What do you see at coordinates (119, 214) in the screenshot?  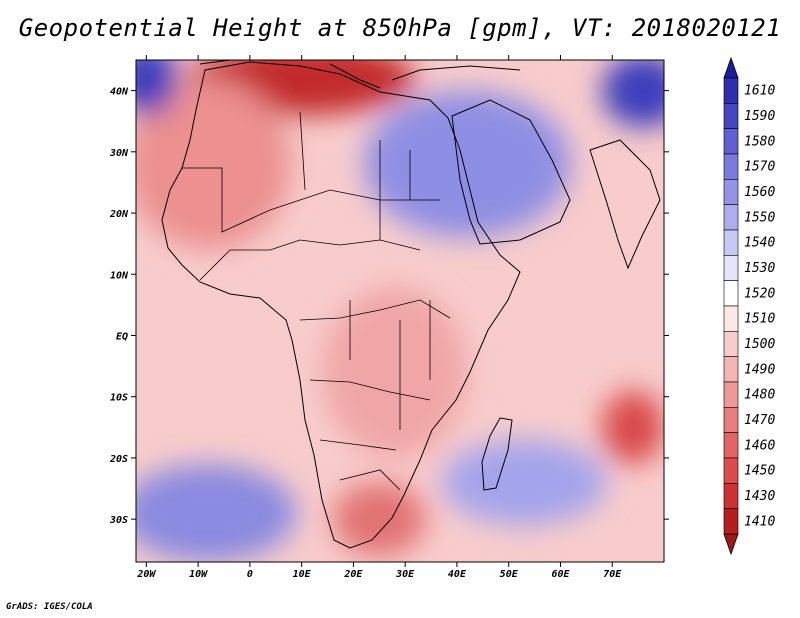 I see `lat-tick-label: 20N` at bounding box center [119, 214].